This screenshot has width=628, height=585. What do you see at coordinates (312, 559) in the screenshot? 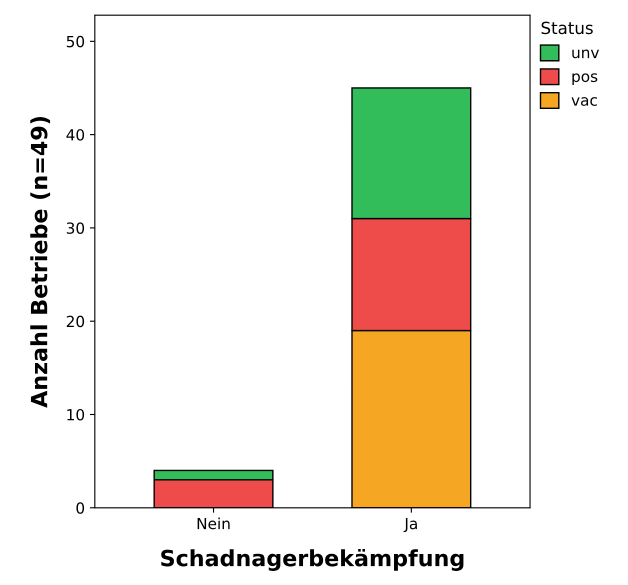
I see `x-axis-title: Schadnagerbekämpfung` at bounding box center [312, 559].